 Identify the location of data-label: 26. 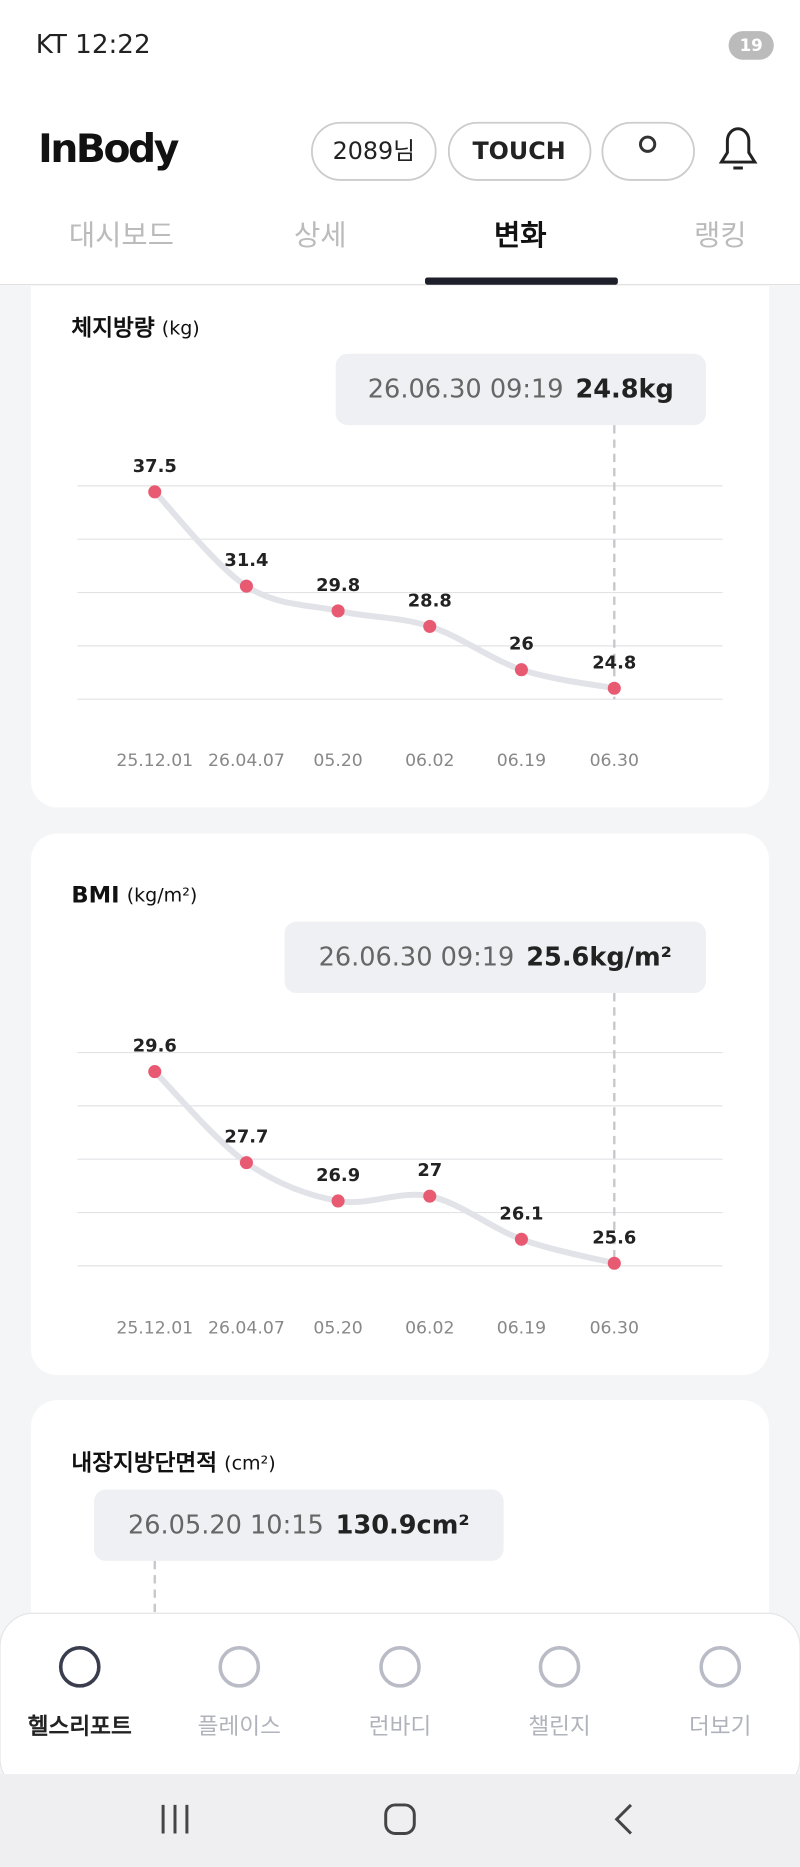
(521, 644).